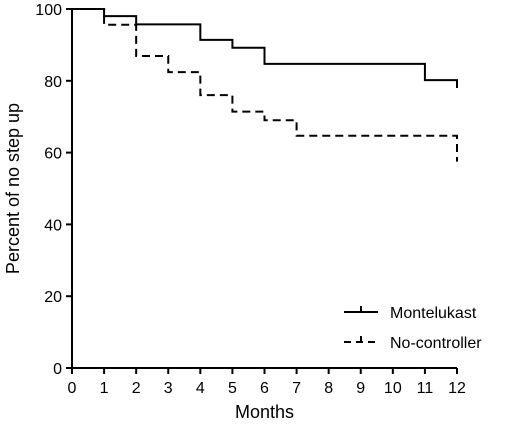  Describe the element at coordinates (457, 388) in the screenshot. I see `x-tick-label: 12` at that location.